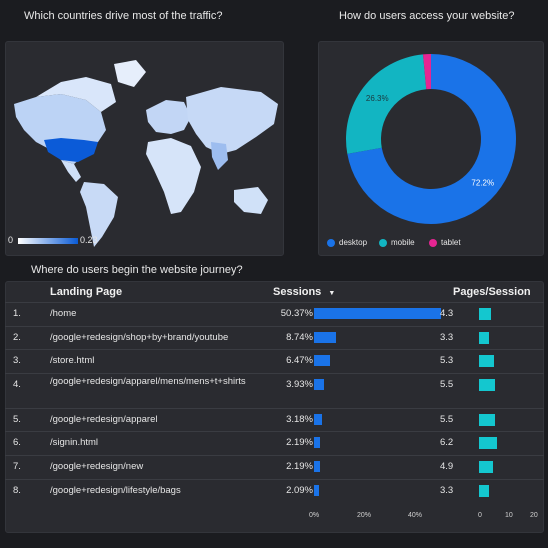 The image size is (548, 548). What do you see at coordinates (383, 242) in the screenshot?
I see `legend-mobile-swatch` at bounding box center [383, 242].